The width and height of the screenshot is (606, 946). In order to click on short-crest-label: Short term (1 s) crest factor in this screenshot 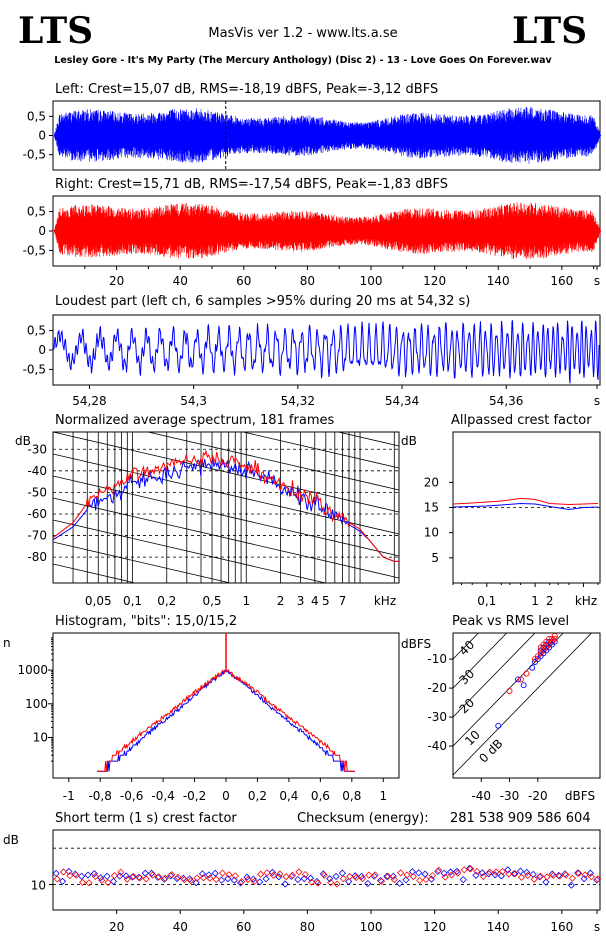, I will do `click(146, 818)`.